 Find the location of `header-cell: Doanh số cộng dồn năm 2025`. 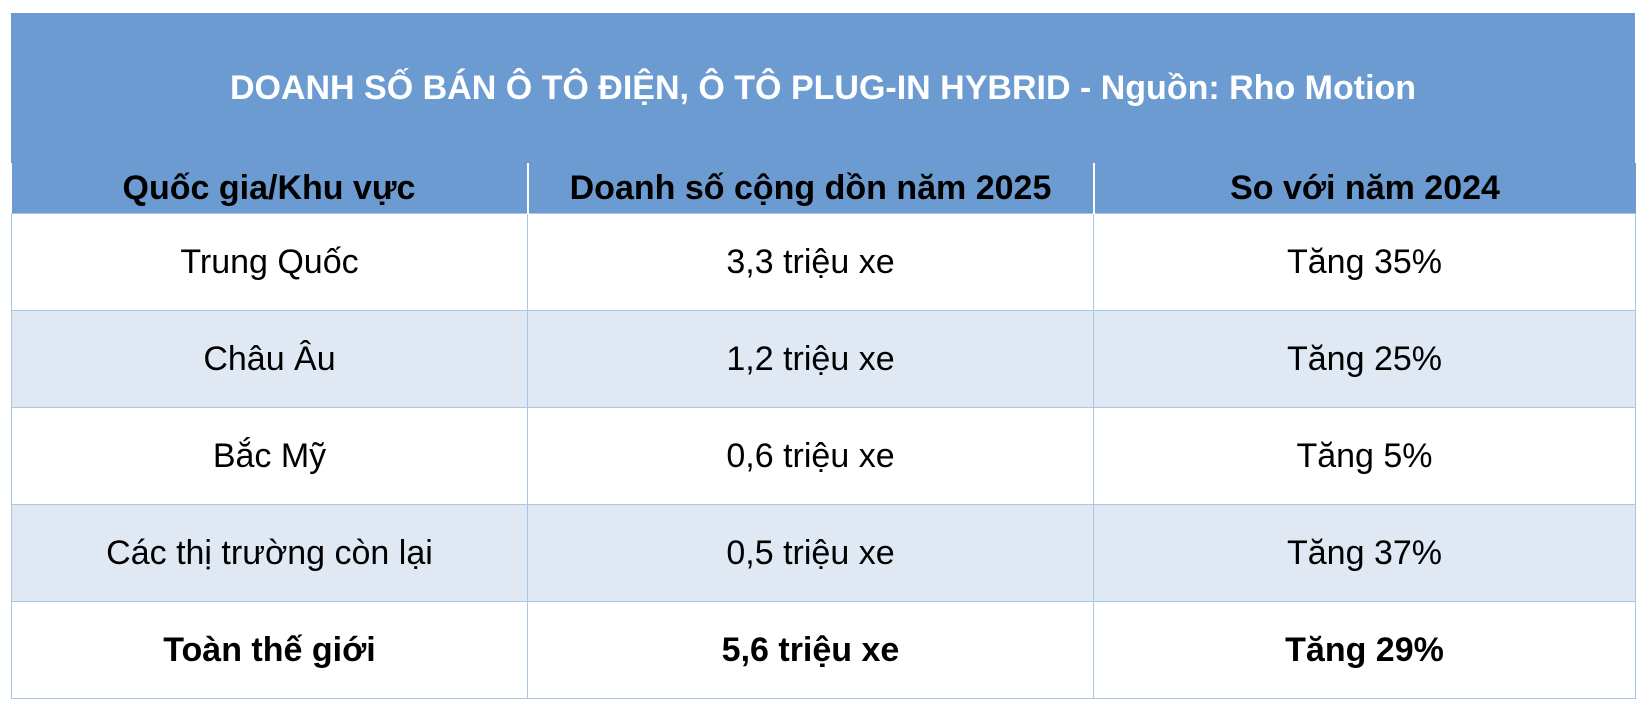

header-cell: Doanh số cộng dồn năm 2025 is located at coordinates (810, 188).